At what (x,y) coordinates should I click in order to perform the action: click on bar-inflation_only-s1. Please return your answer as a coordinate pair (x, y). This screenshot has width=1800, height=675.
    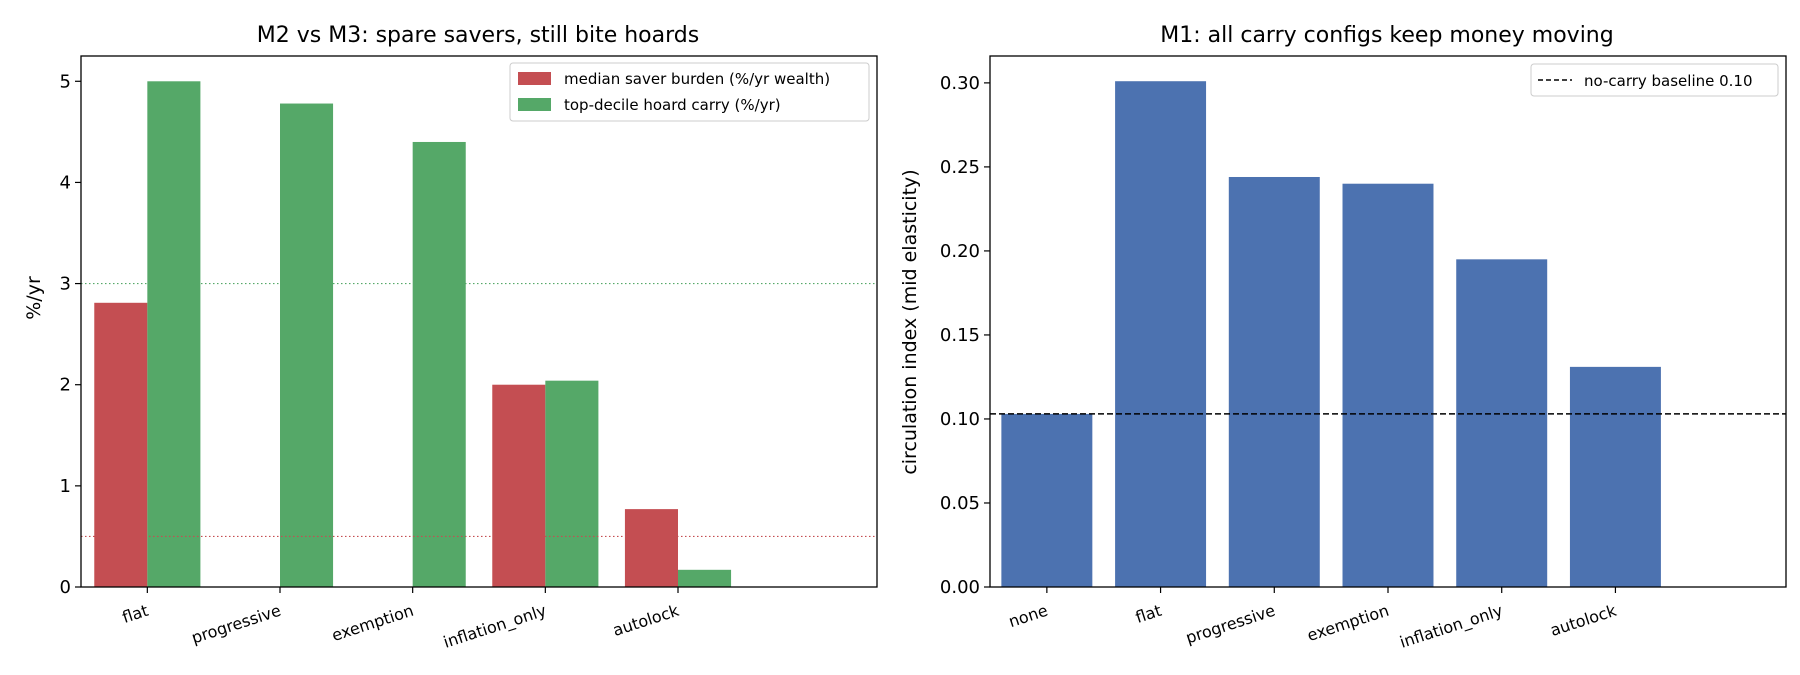
    Looking at the image, I should click on (572, 483).